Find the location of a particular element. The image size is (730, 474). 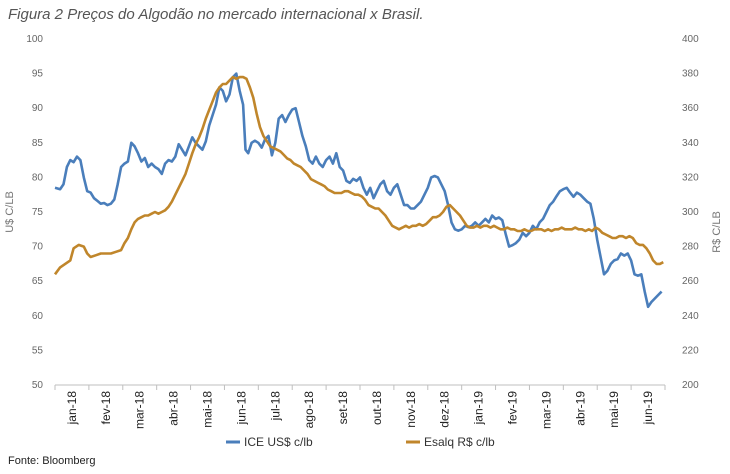

y-tick-label: 90 is located at coordinates (38, 108).